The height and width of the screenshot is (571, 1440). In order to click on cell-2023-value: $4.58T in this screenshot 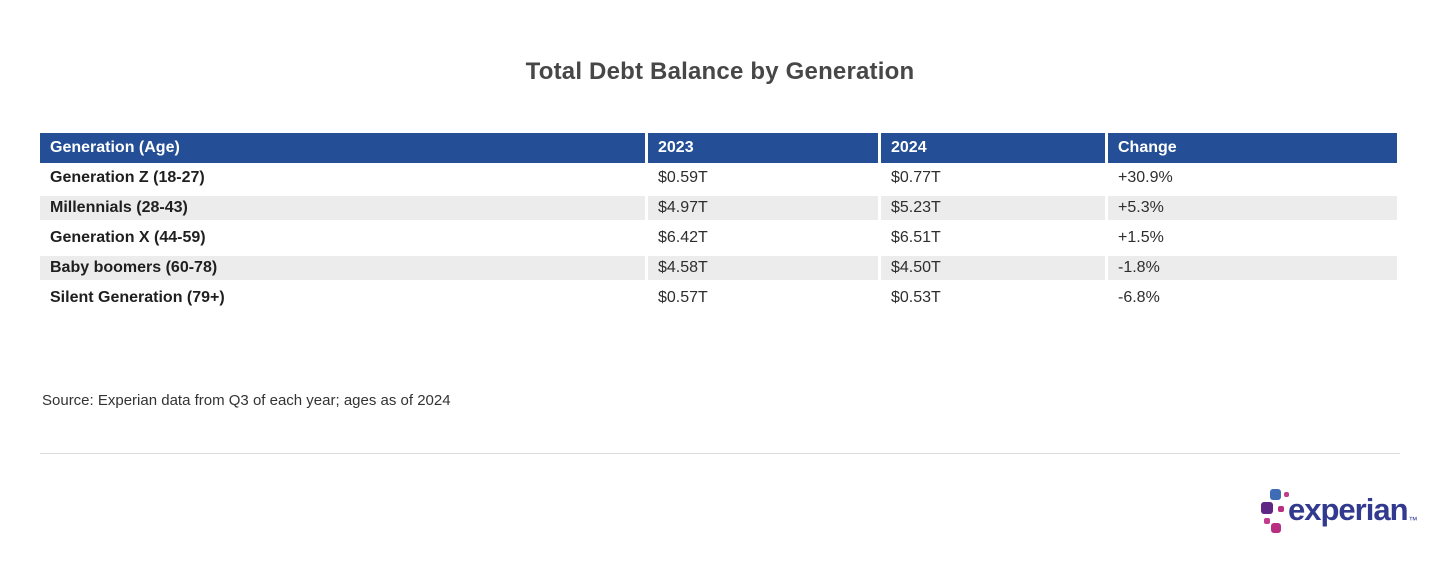, I will do `click(761, 268)`.